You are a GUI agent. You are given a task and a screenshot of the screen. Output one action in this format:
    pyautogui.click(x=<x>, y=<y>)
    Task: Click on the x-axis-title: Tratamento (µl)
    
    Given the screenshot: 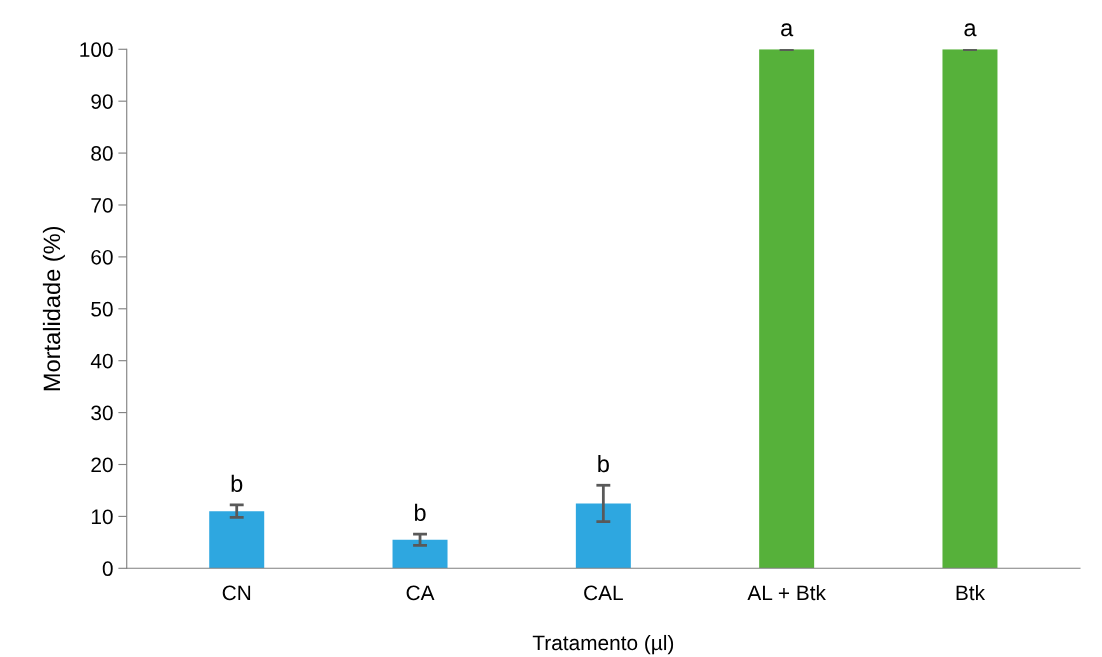 What is the action you would take?
    pyautogui.click(x=603, y=644)
    